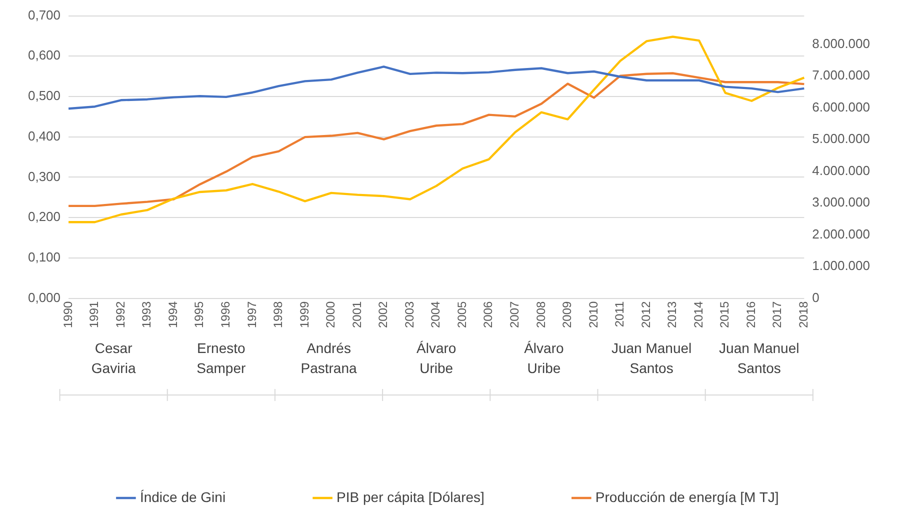 This screenshot has width=898, height=515. Describe the element at coordinates (44, 176) in the screenshot. I see `y-tick-label: 0,300` at that location.